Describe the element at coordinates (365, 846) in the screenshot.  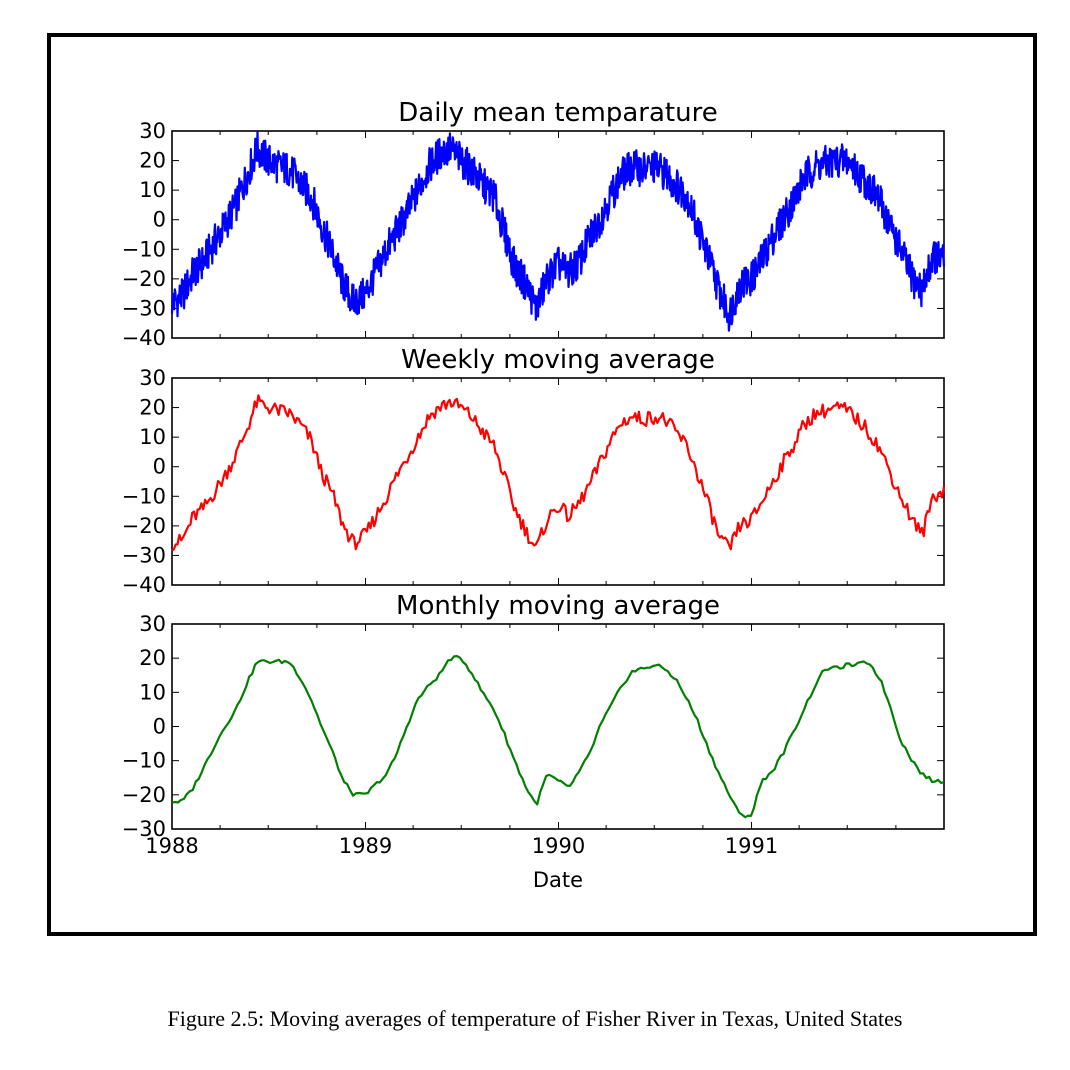
I see `x-tick-label: 1989` at that location.